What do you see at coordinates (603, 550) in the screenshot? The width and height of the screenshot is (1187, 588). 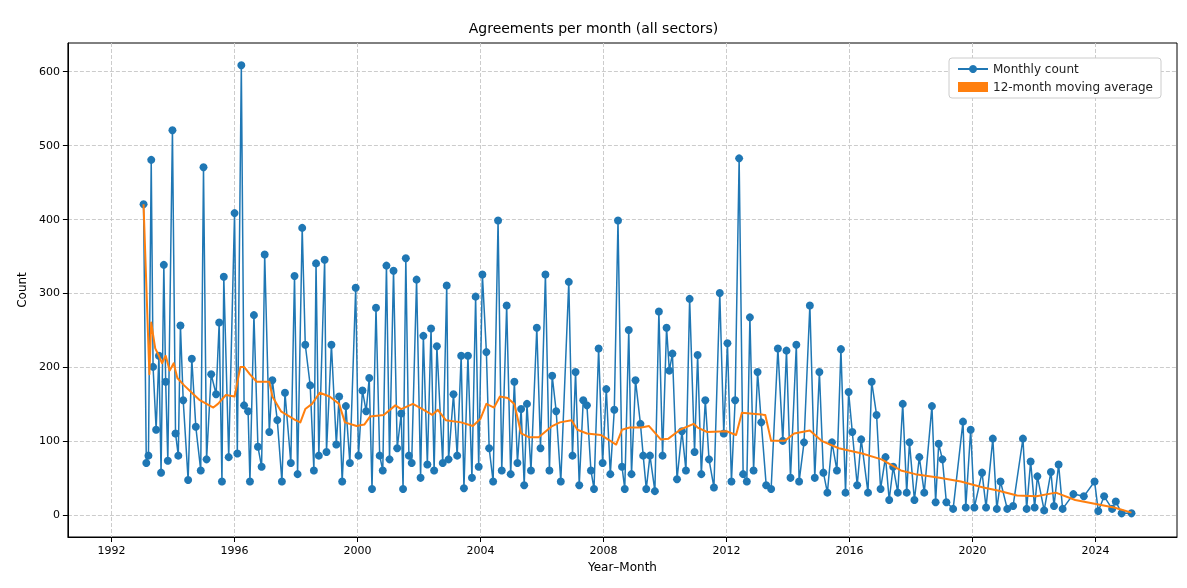 I see `x-tick-label: 2008` at bounding box center [603, 550].